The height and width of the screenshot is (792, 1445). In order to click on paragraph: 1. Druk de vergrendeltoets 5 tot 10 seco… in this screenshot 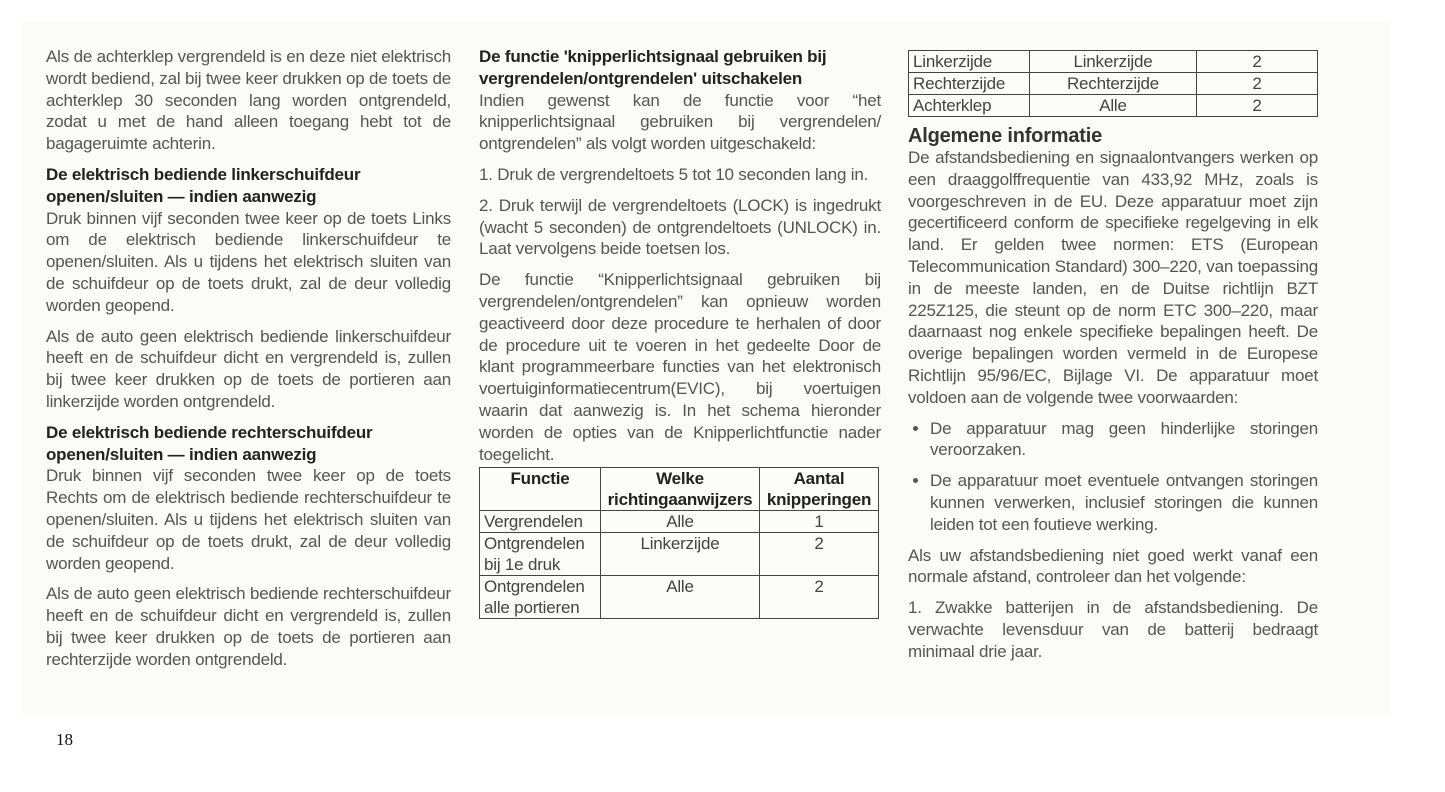, I will do `click(674, 174)`.